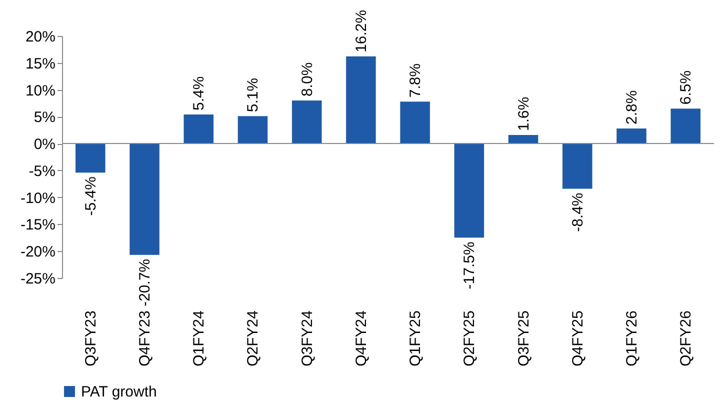 This screenshot has height=402, width=723. I want to click on y-tick-label: -10%, so click(38, 198).